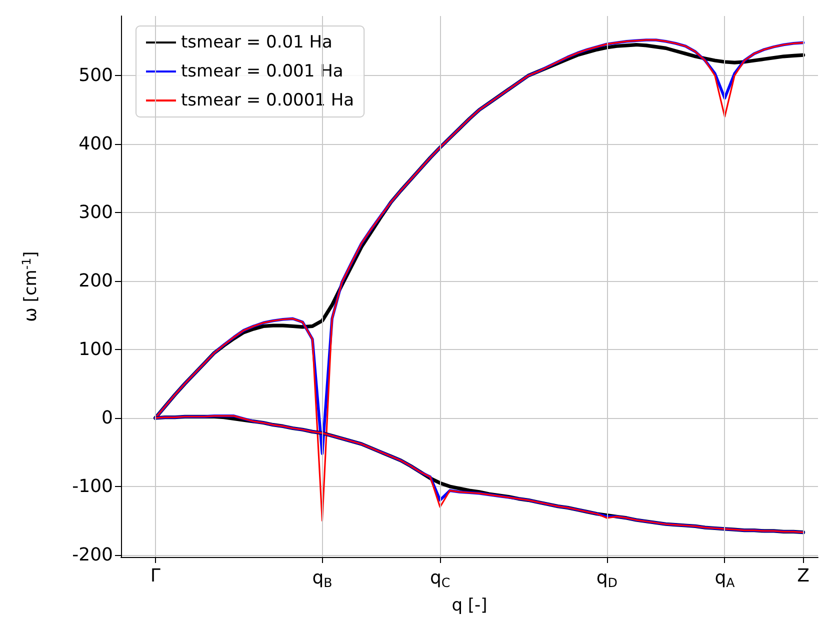  Describe the element at coordinates (803, 576) in the screenshot. I see `x-tick-label: Z` at that location.